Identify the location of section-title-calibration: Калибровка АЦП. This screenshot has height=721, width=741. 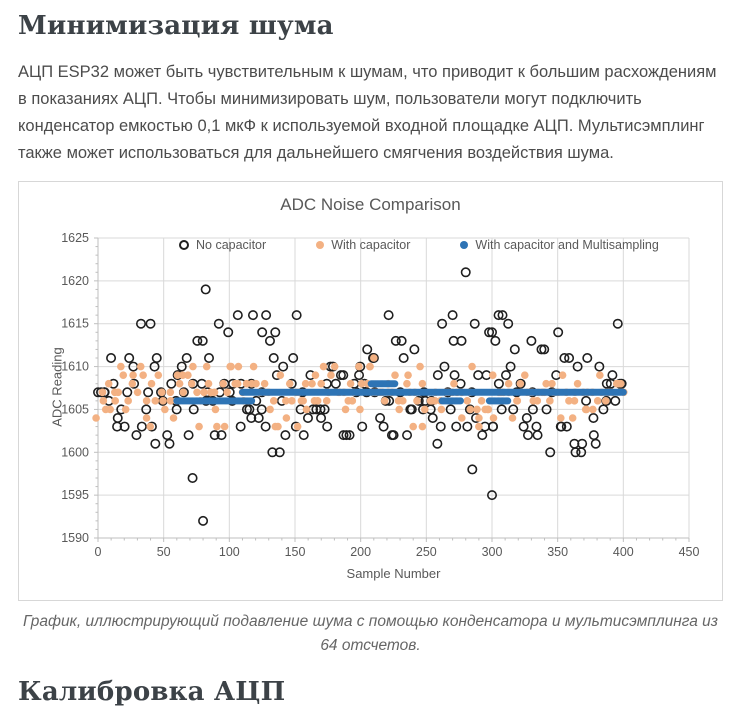
(152, 691).